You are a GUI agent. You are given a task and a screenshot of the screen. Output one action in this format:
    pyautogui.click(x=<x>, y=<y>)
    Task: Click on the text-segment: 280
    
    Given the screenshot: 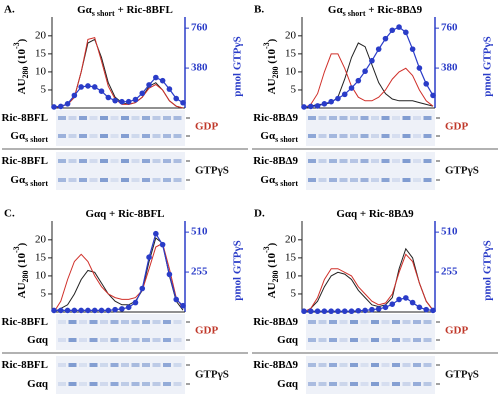 What is the action you would take?
    pyautogui.click(x=275, y=72)
    